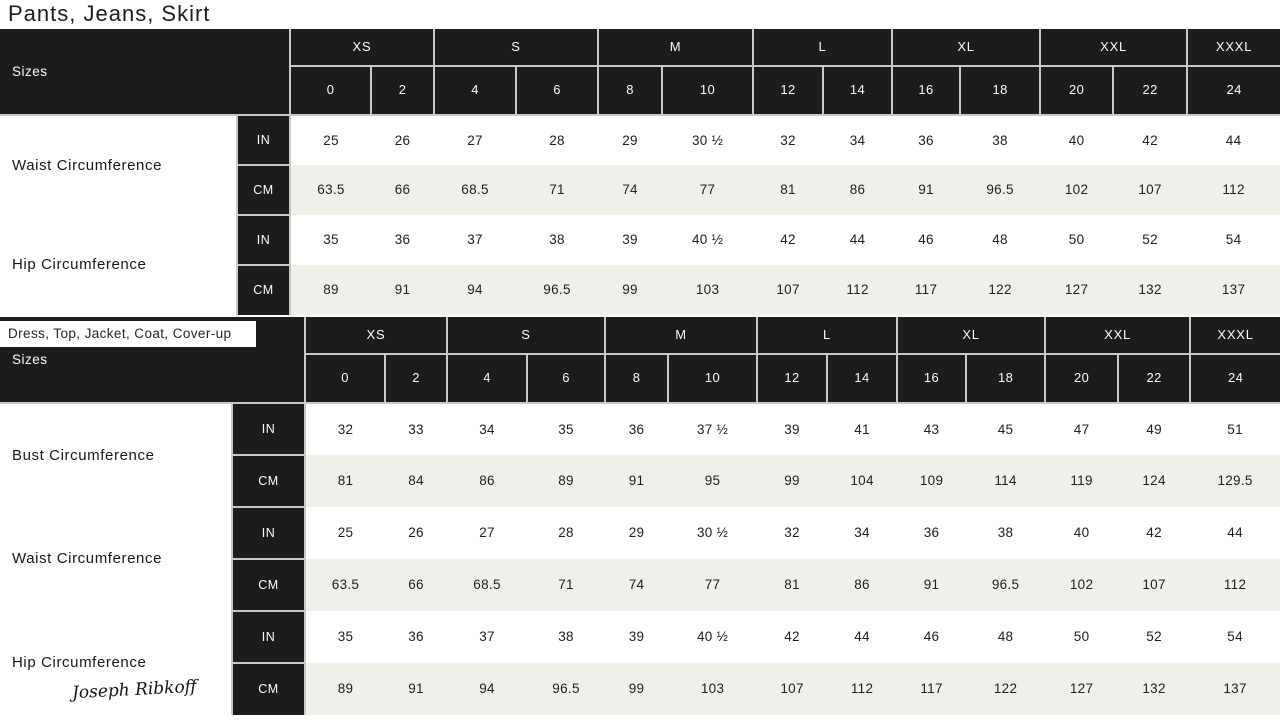 The width and height of the screenshot is (1280, 720). I want to click on measurement-value: 52, so click(1154, 637).